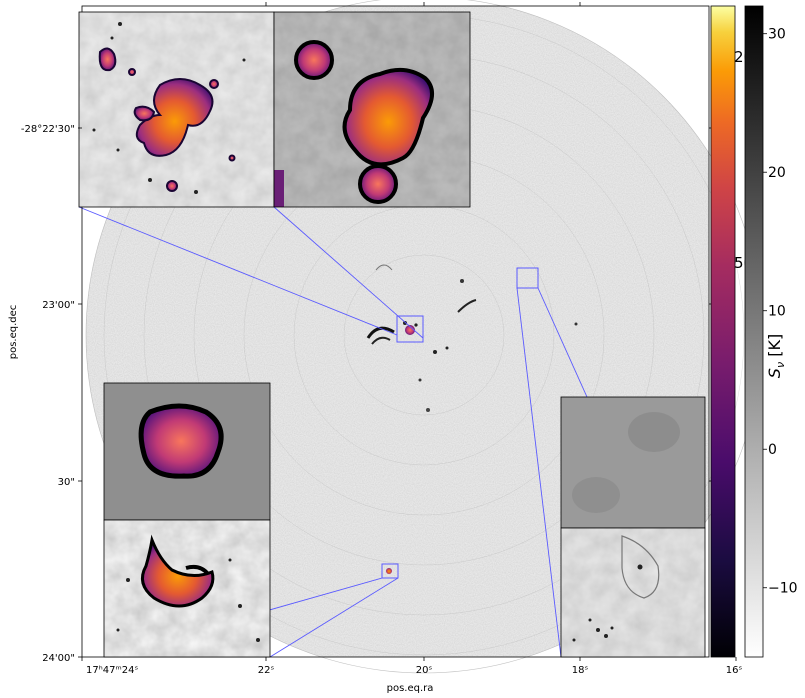  What do you see at coordinates (734, 670) in the screenshot?
I see `x-tick-4: 16ˢ` at bounding box center [734, 670].